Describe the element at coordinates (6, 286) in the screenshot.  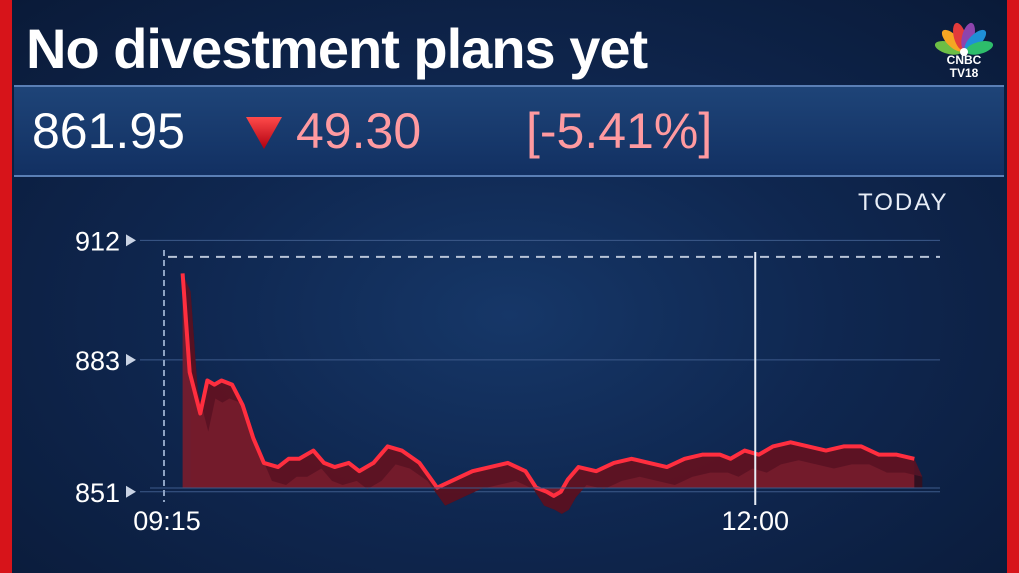
I see `left-red-border` at that location.